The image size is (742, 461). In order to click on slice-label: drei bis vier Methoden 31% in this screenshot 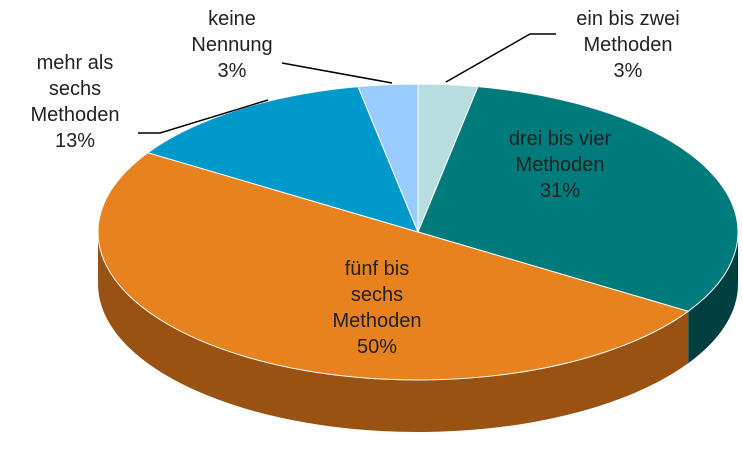, I will do `click(560, 165)`.